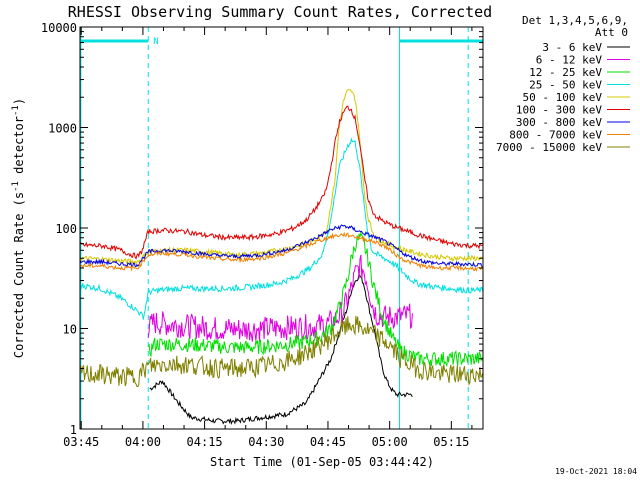 The width and height of the screenshot is (640, 480). Describe the element at coordinates (390, 442) in the screenshot. I see `x-tick-label: 05:00` at that location.